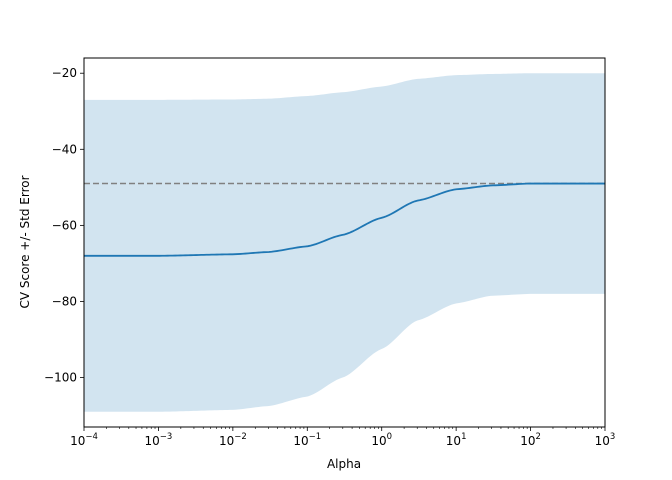  What do you see at coordinates (64, 73) in the screenshot?
I see `y-tick-label: −20` at bounding box center [64, 73].